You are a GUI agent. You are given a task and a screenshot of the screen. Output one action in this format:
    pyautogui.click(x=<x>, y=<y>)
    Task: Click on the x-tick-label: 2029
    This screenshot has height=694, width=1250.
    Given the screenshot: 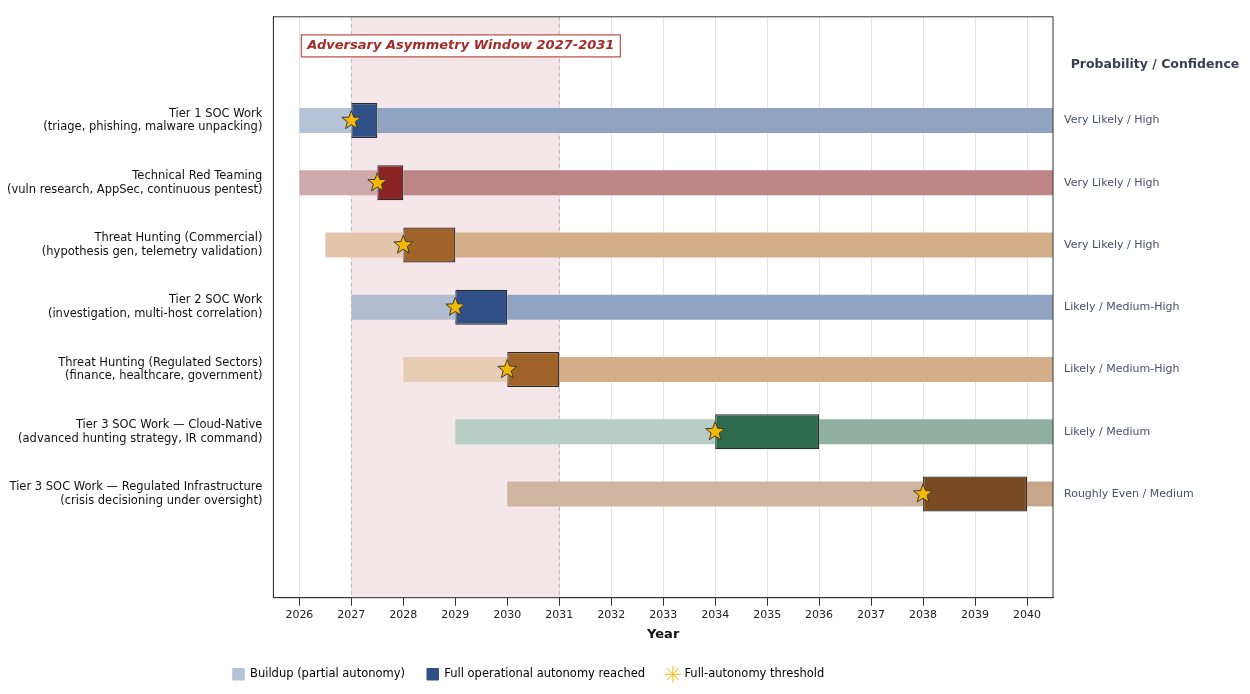 What is the action you would take?
    pyautogui.click(x=455, y=615)
    